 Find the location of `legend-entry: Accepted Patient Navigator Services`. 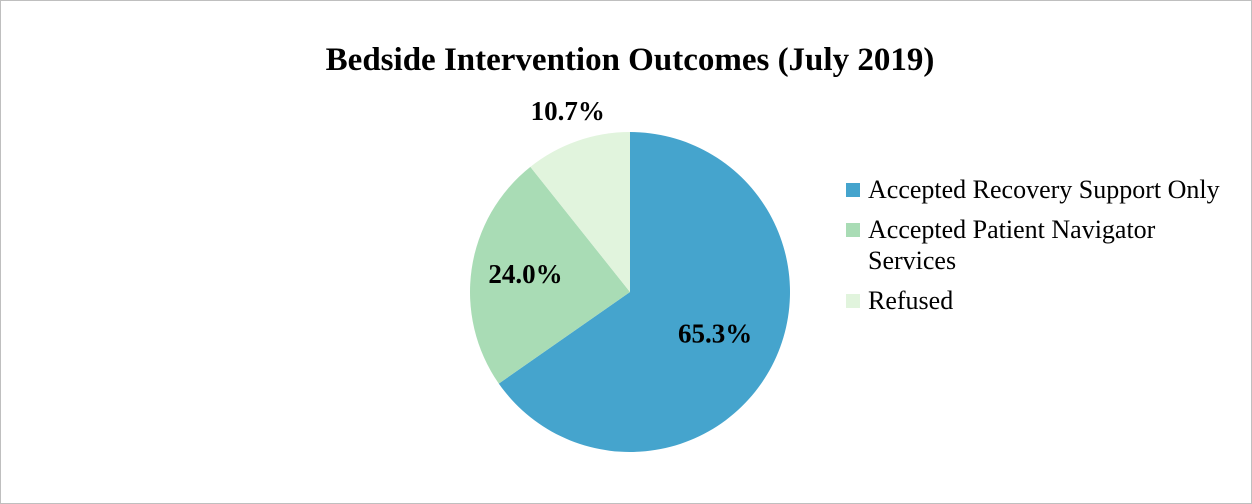

legend-entry: Accepted Patient Navigator Services is located at coordinates (1041, 245).